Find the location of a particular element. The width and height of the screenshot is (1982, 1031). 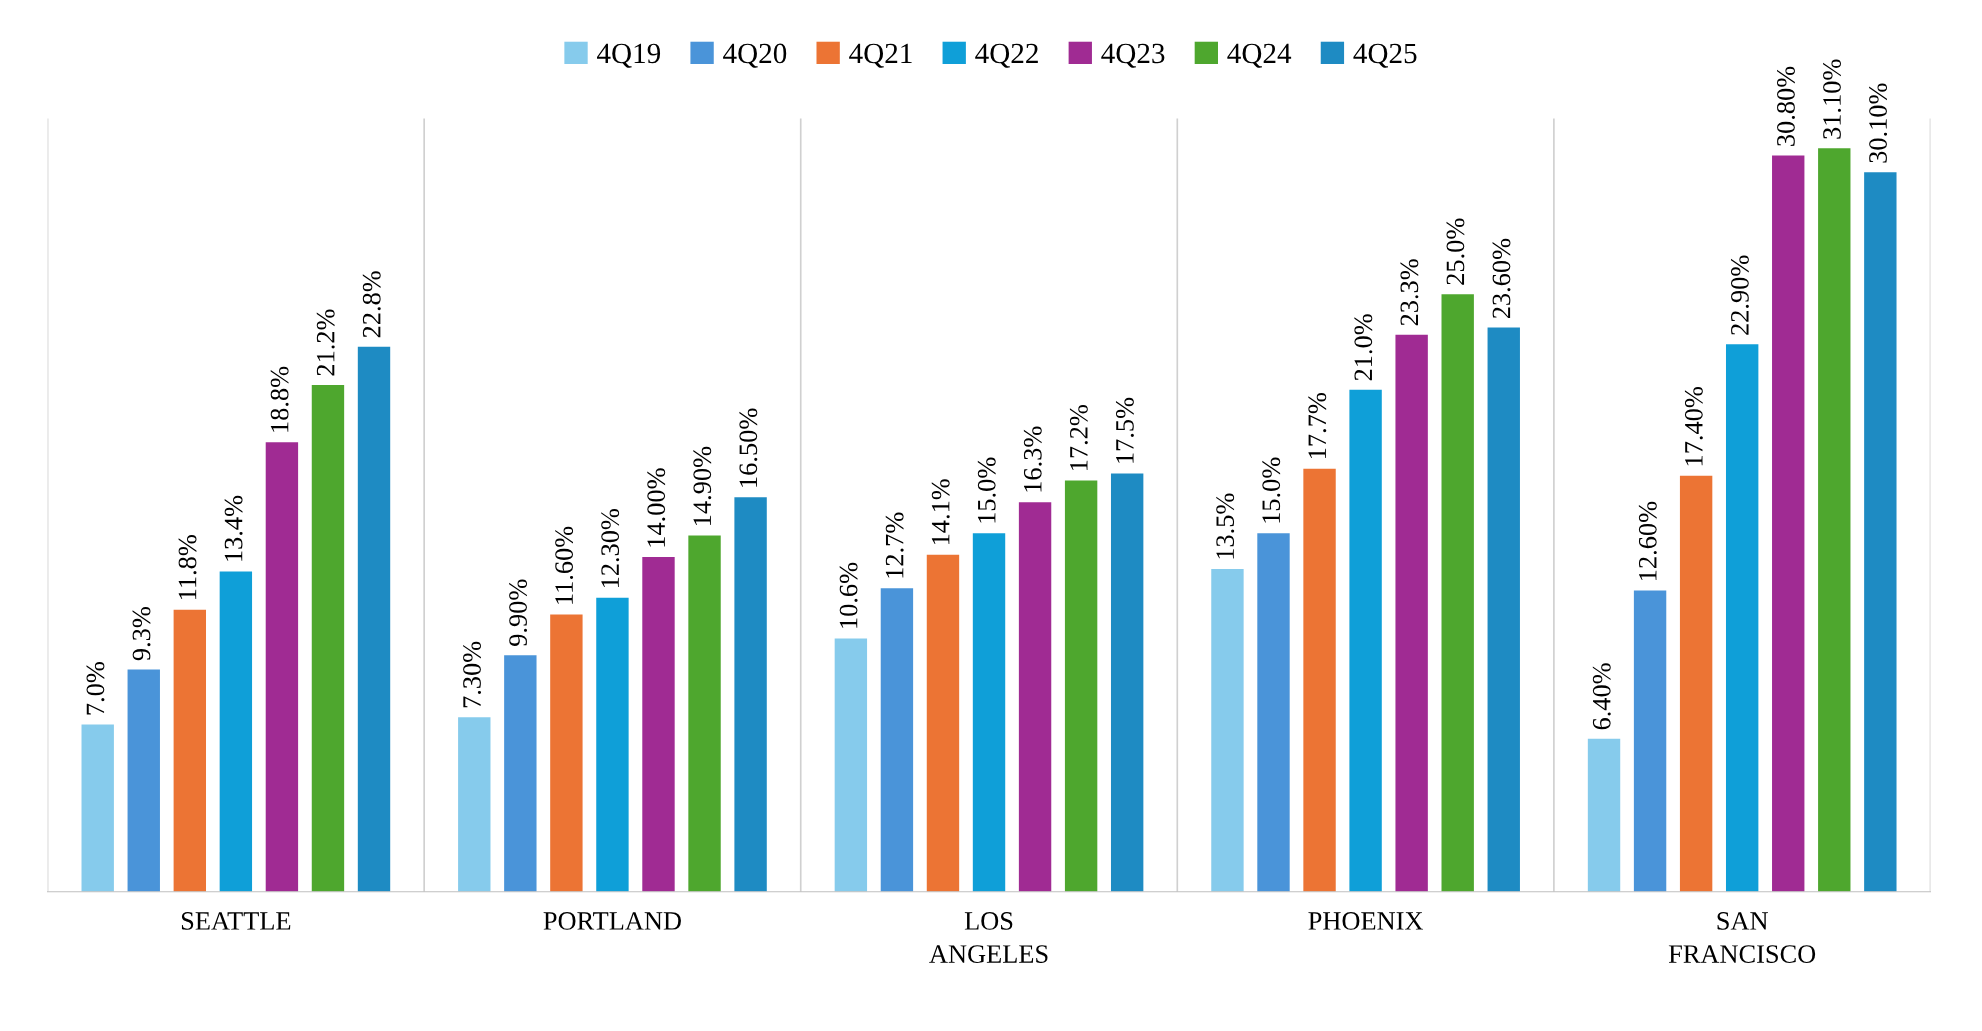

x-tick-label: PHOENIX is located at coordinates (1366, 921).